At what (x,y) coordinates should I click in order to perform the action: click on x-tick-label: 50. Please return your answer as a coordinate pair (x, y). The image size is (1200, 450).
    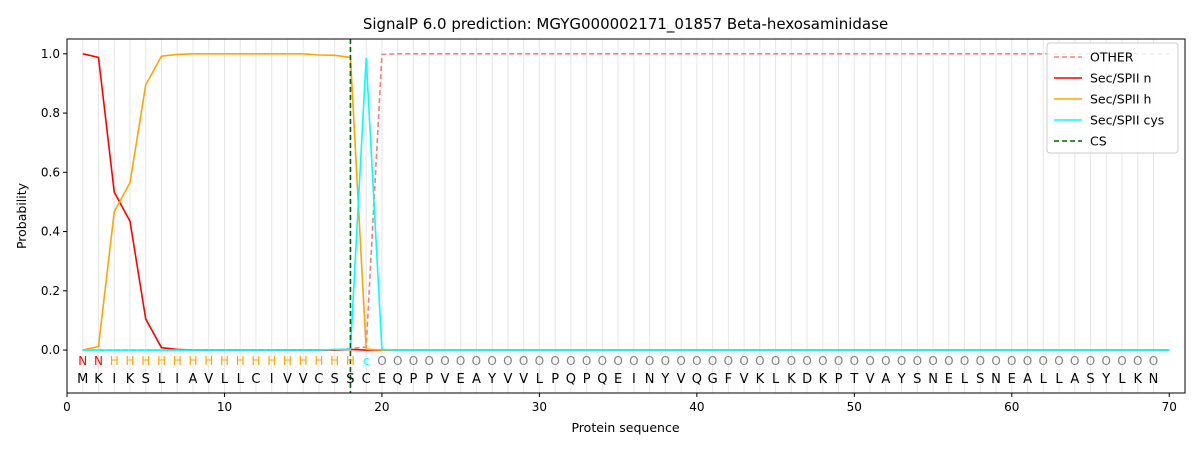
    Looking at the image, I should click on (854, 407).